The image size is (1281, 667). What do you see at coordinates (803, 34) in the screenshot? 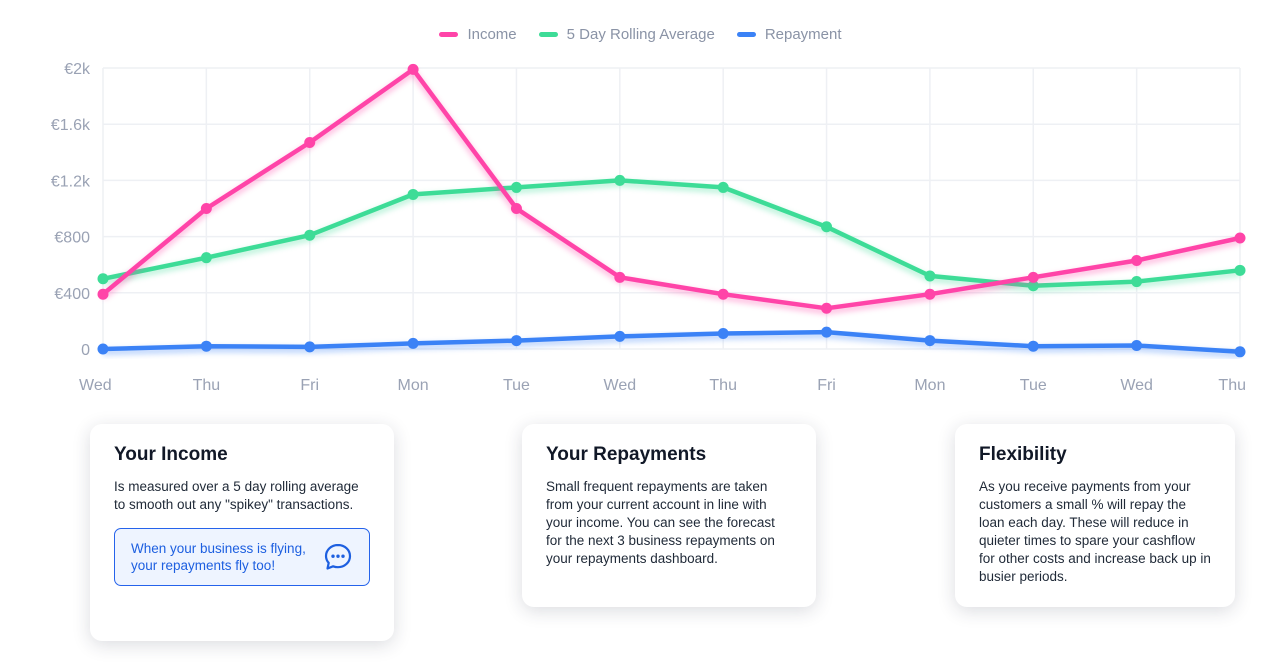
I see `legend-label-repayment: Repayment` at bounding box center [803, 34].